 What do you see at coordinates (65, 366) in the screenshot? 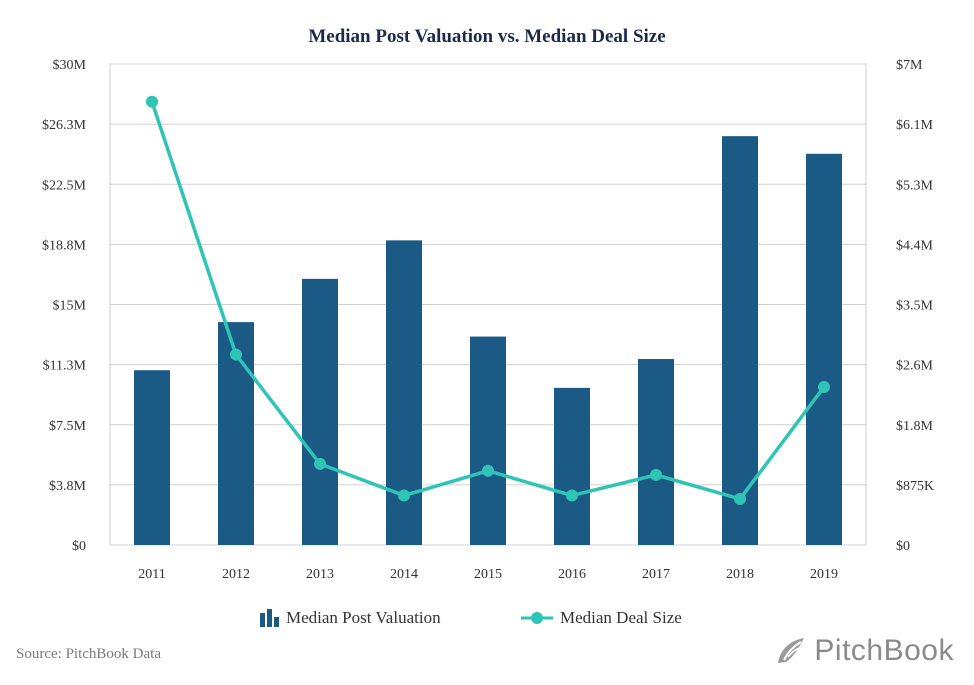
I see `y-left-tick-label: $11.3M` at bounding box center [65, 366].